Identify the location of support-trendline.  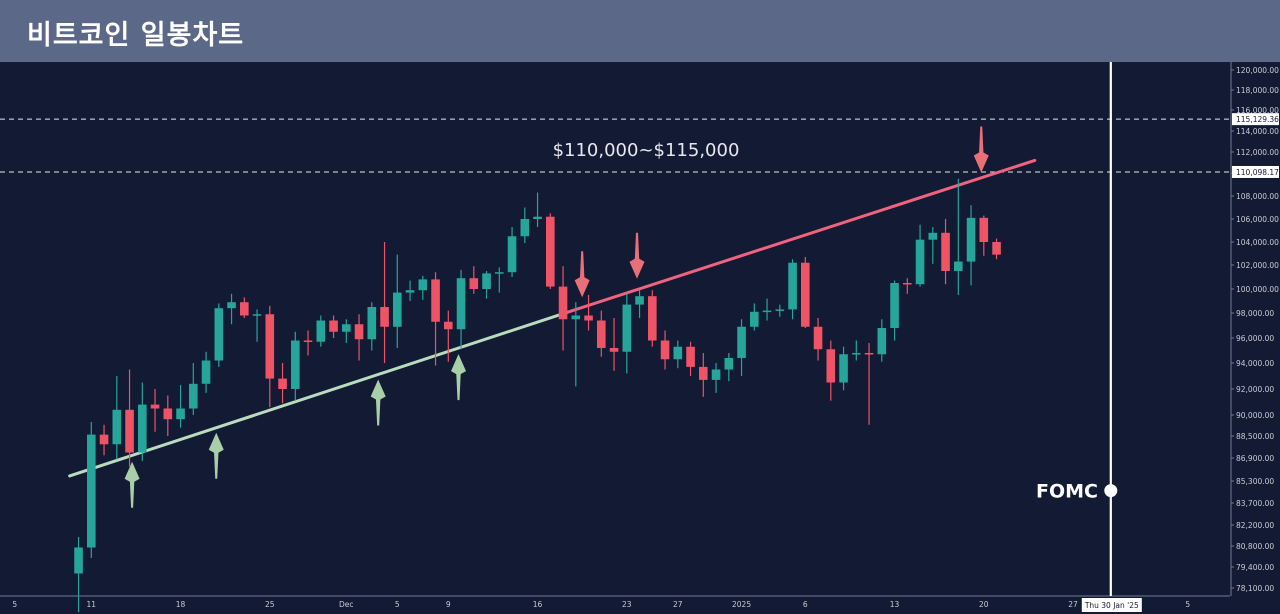
(318, 394).